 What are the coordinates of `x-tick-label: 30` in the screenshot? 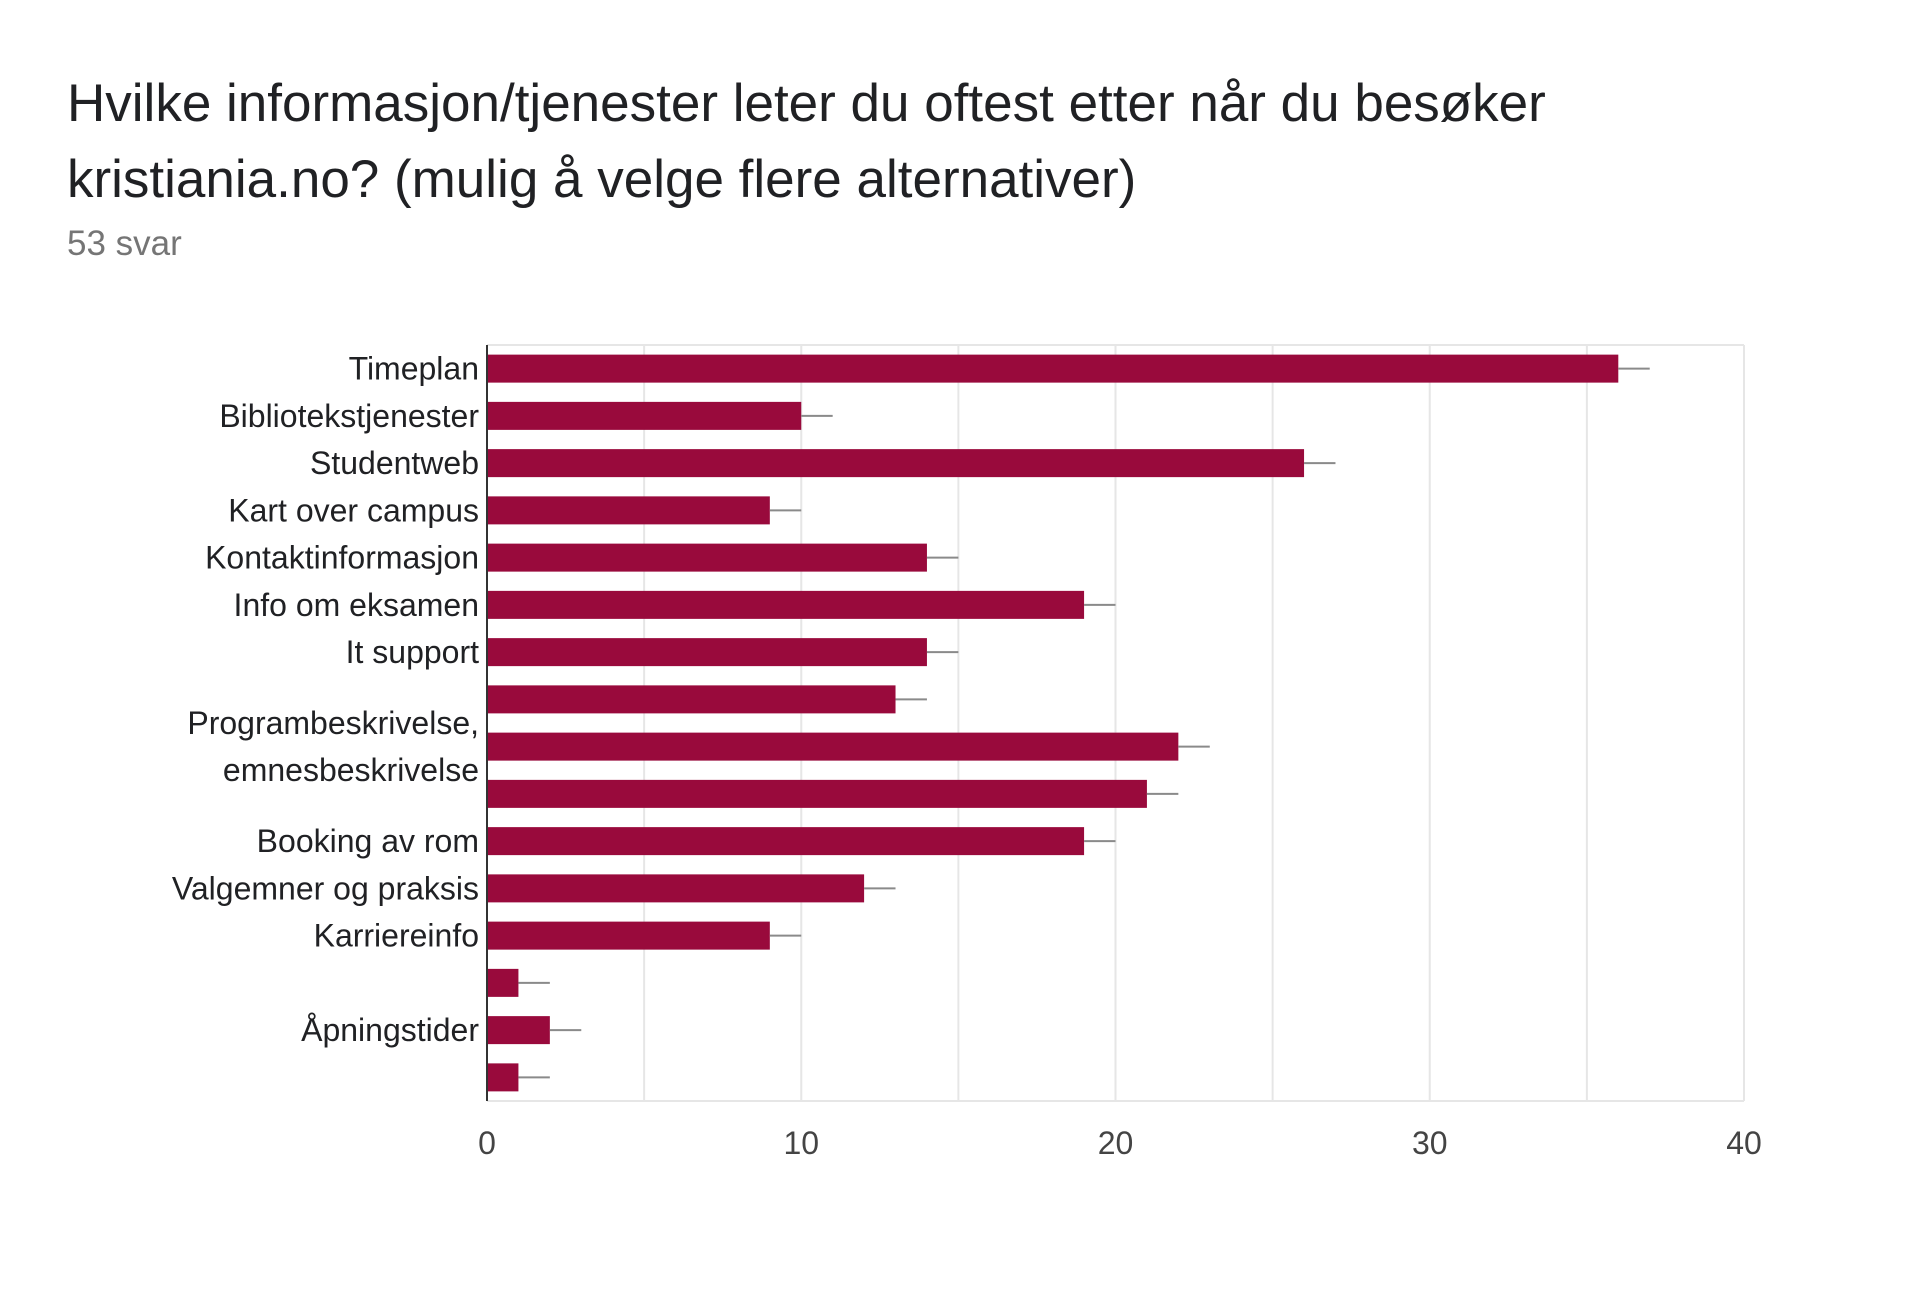 It's located at (1430, 1143).